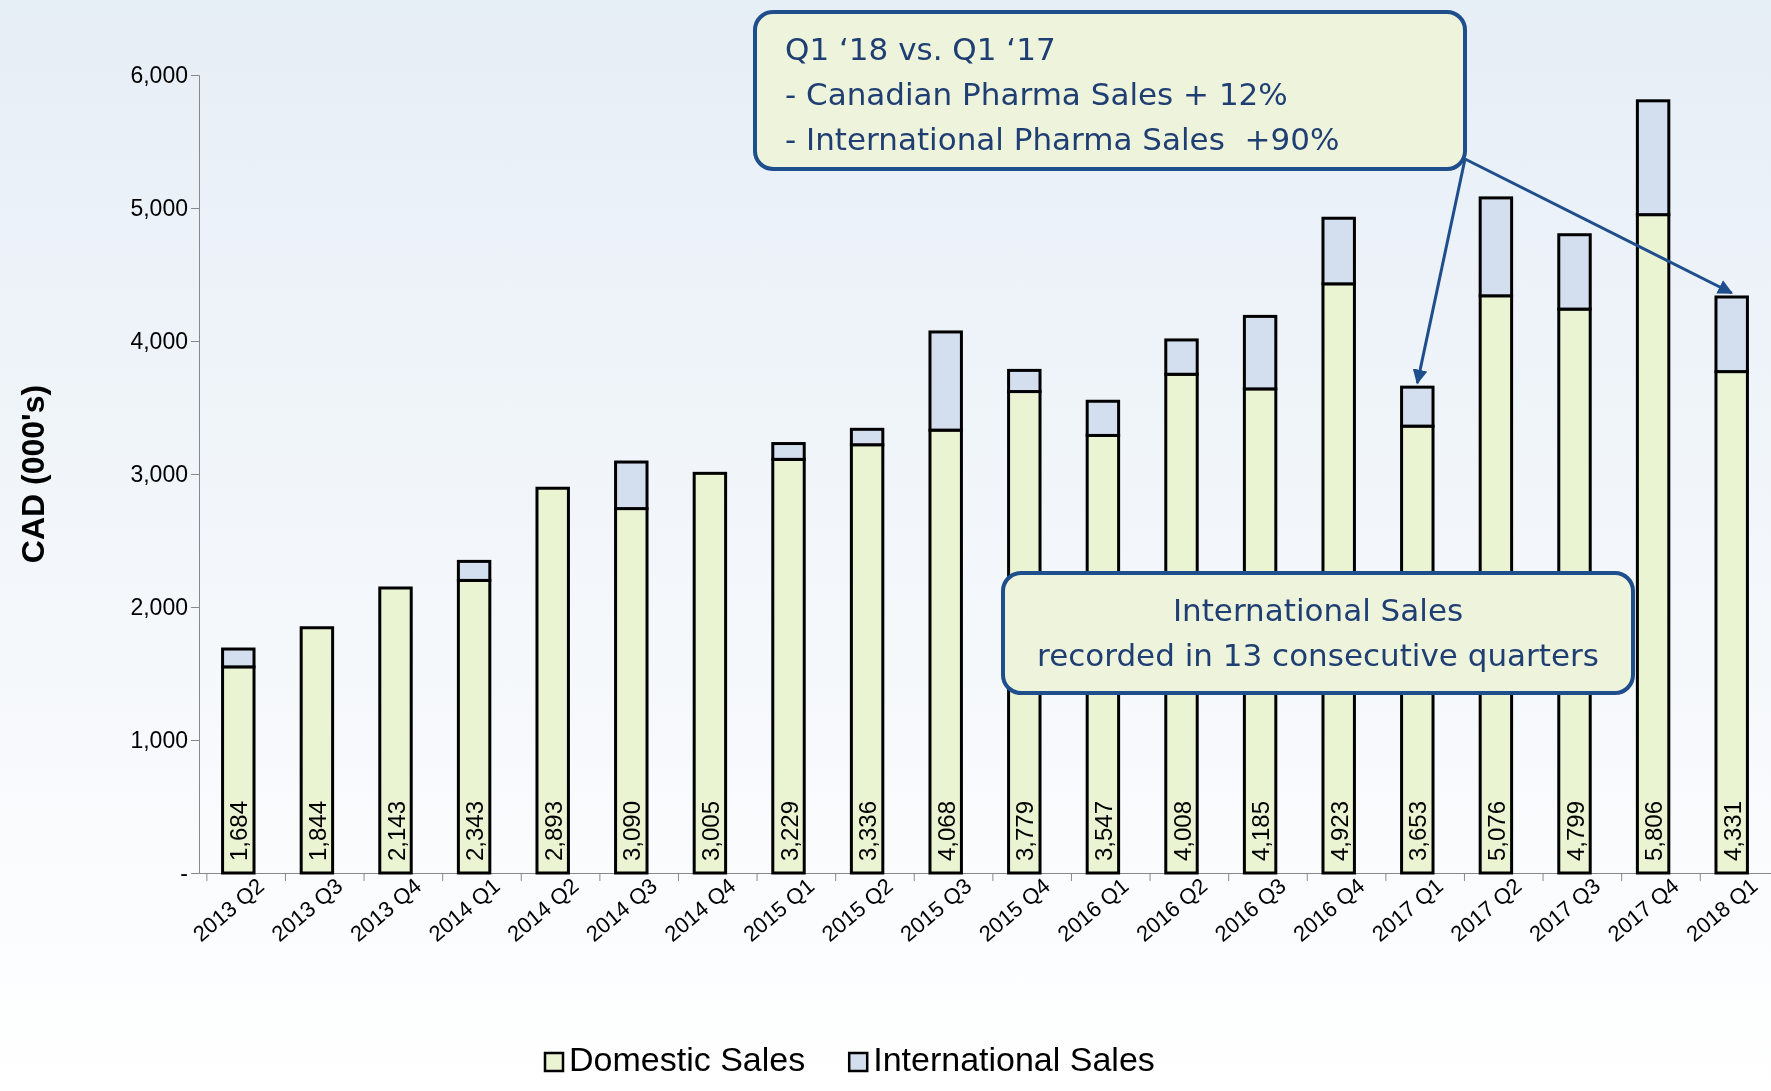 The height and width of the screenshot is (1091, 1771). Describe the element at coordinates (475, 830) in the screenshot. I see `total-label: 2,343` at that location.